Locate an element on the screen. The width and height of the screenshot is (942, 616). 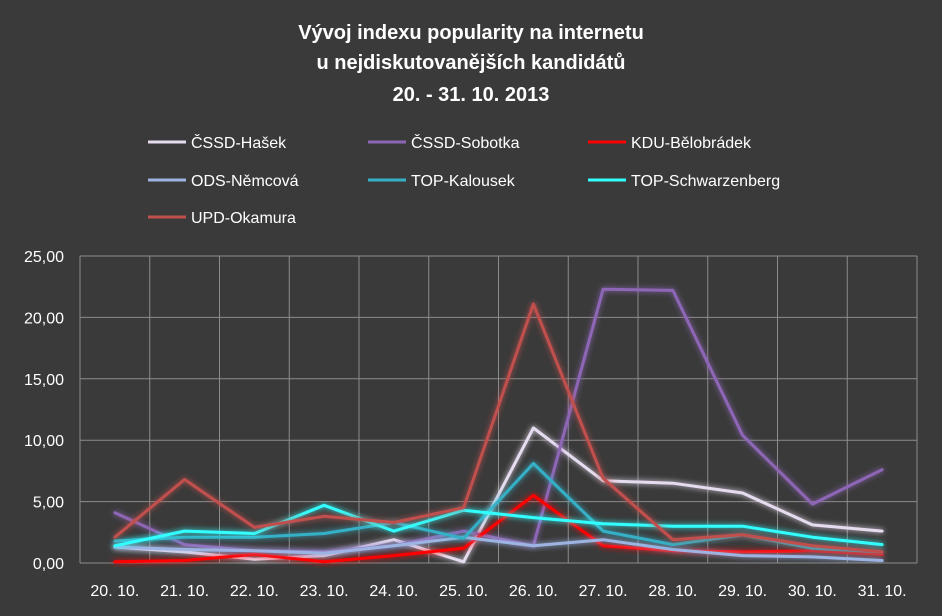
legend-label: ČSSD-Sobotka is located at coordinates (465, 142).